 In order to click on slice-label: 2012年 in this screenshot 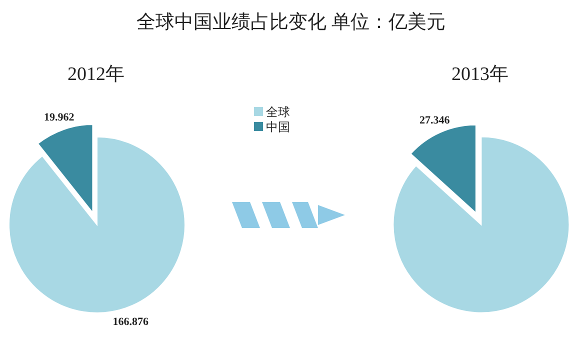, I will do `click(96, 74)`.